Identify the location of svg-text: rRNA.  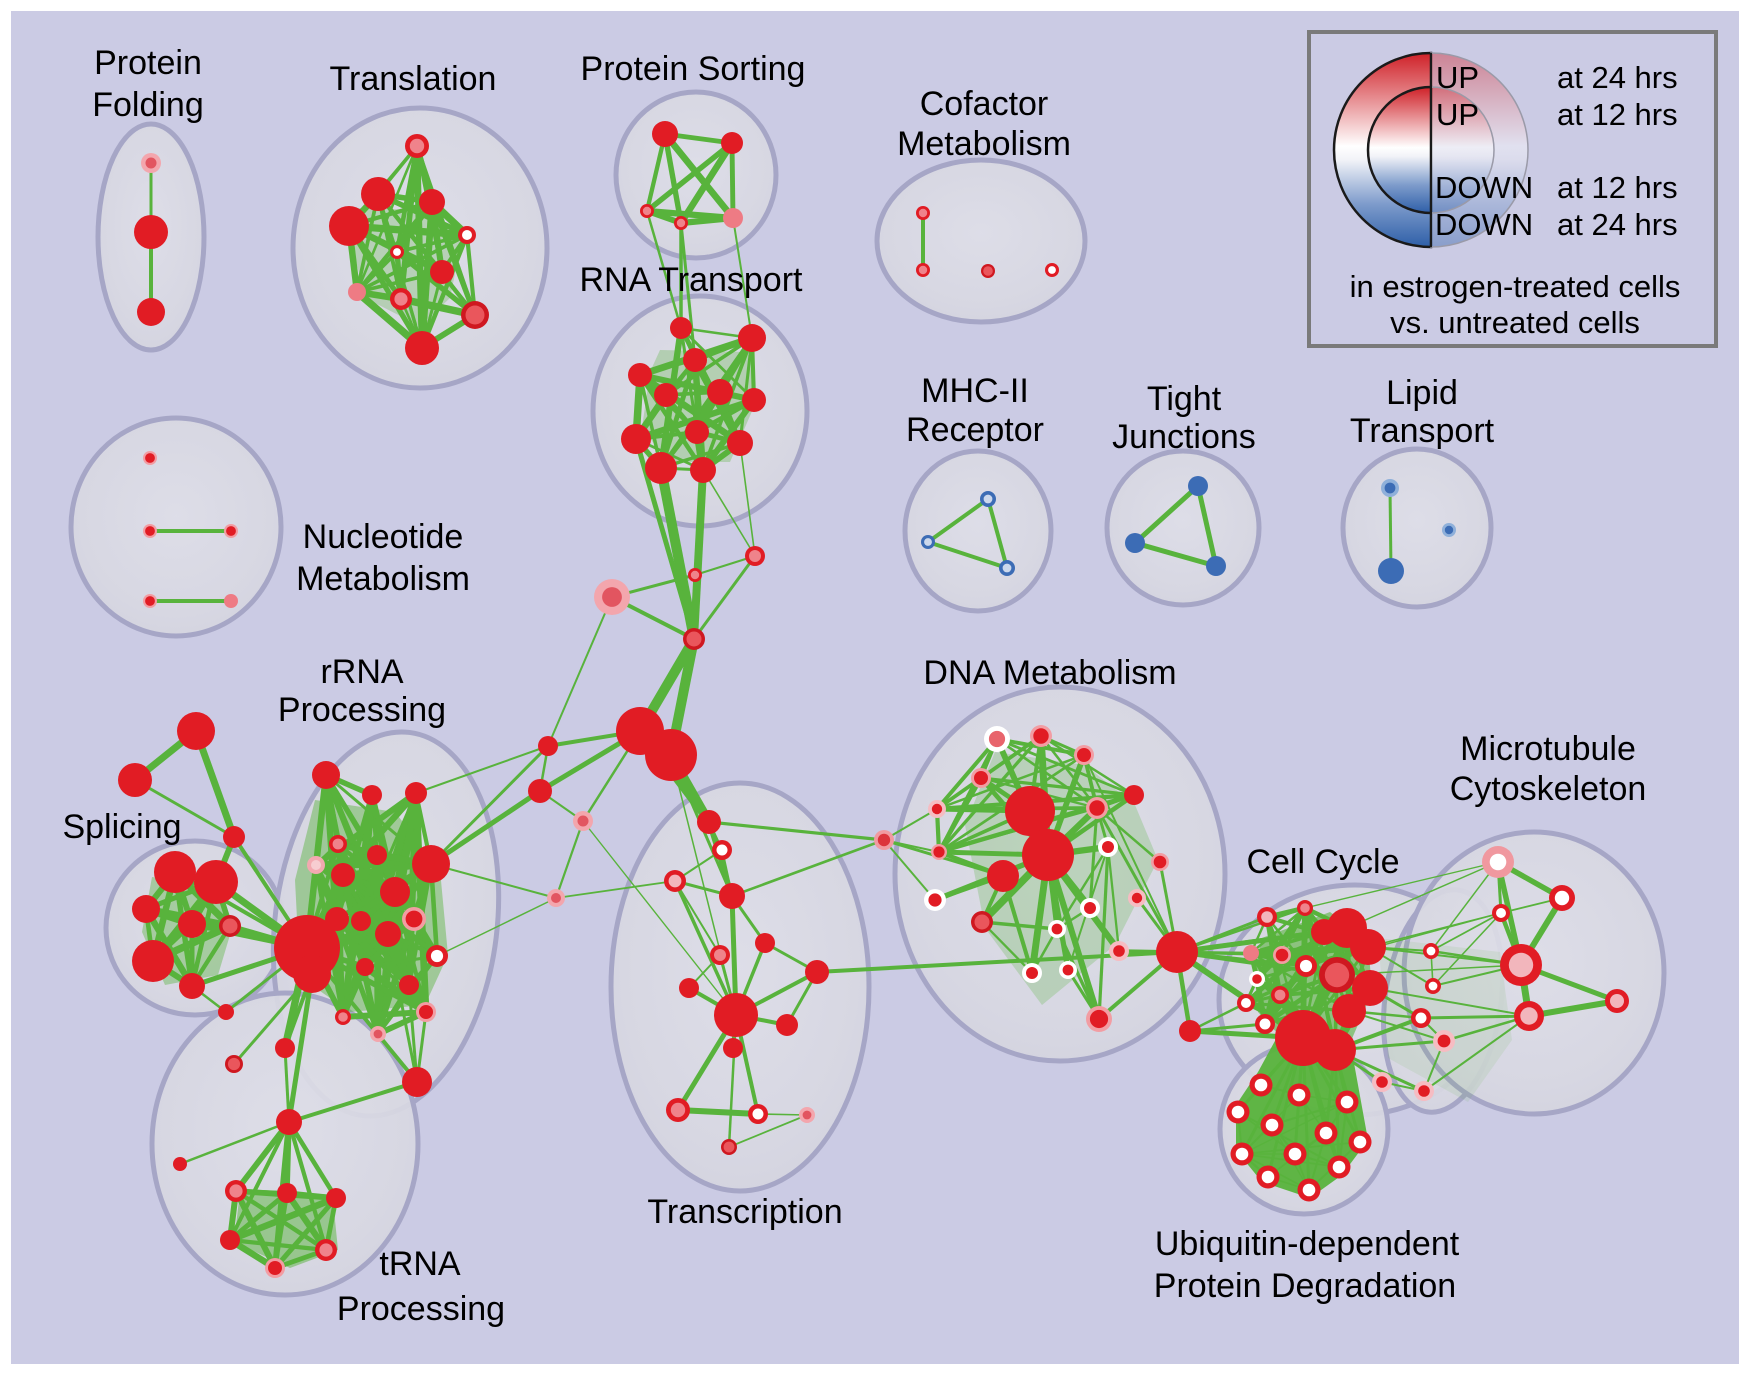
(361, 672).